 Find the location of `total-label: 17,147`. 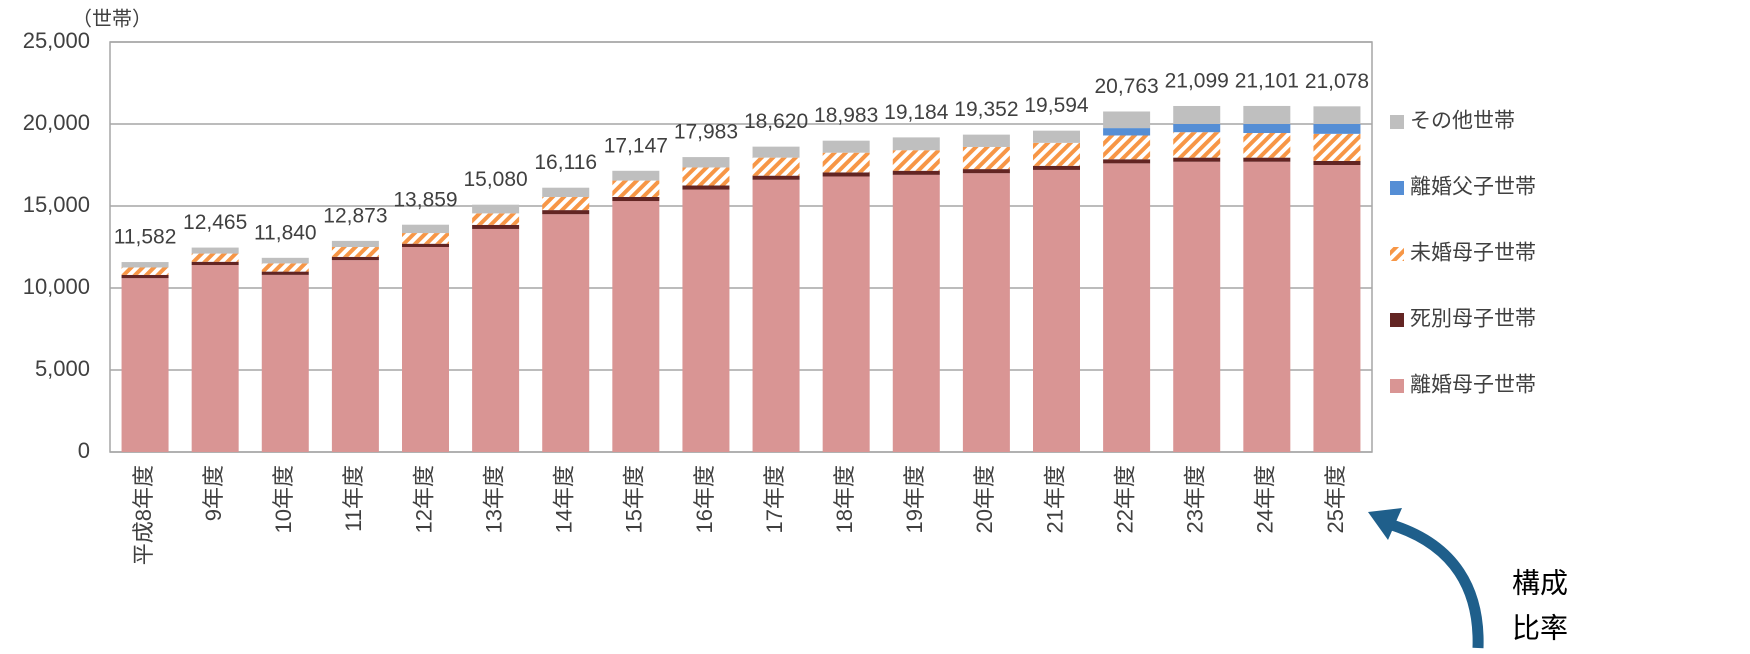

total-label: 17,147 is located at coordinates (636, 145).